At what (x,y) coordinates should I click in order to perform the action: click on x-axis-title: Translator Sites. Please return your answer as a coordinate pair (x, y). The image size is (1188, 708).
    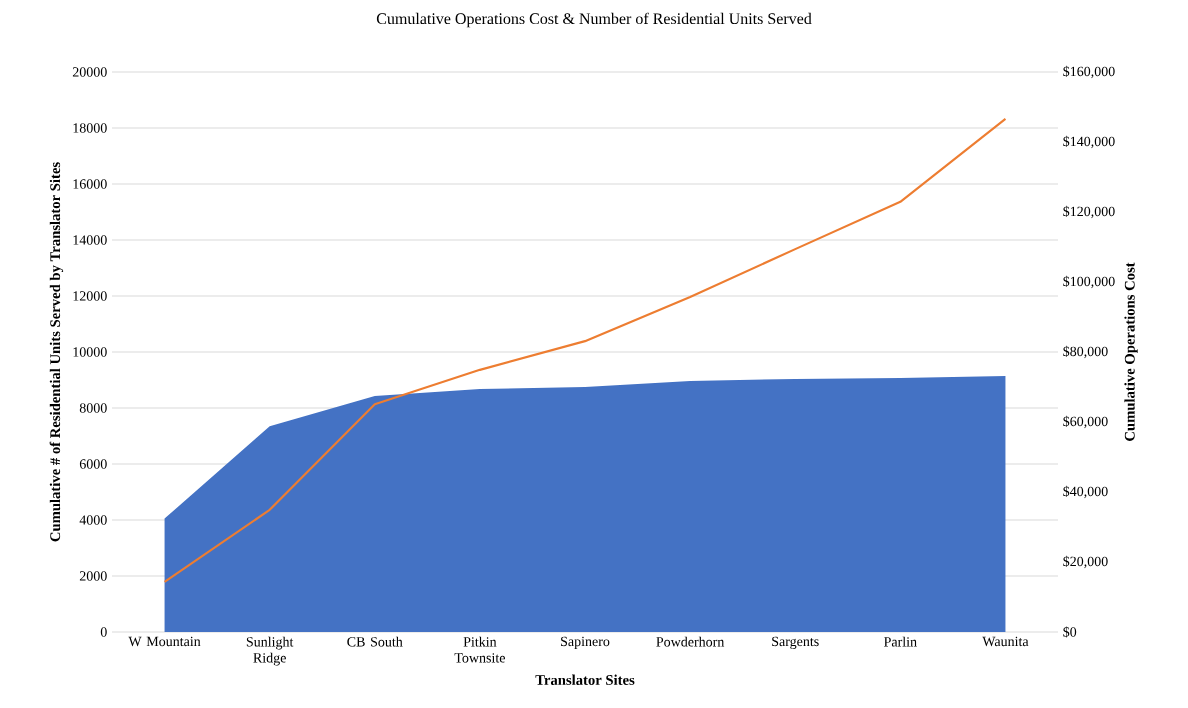
    Looking at the image, I should click on (585, 679).